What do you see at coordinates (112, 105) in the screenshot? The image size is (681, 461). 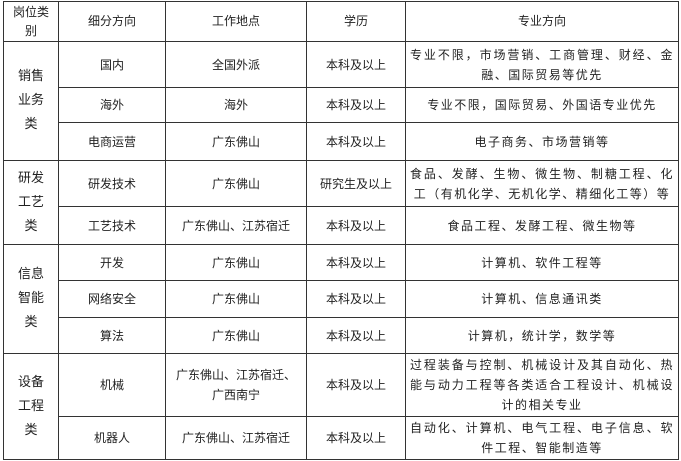 I see `direction-cell: 海外` at bounding box center [112, 105].